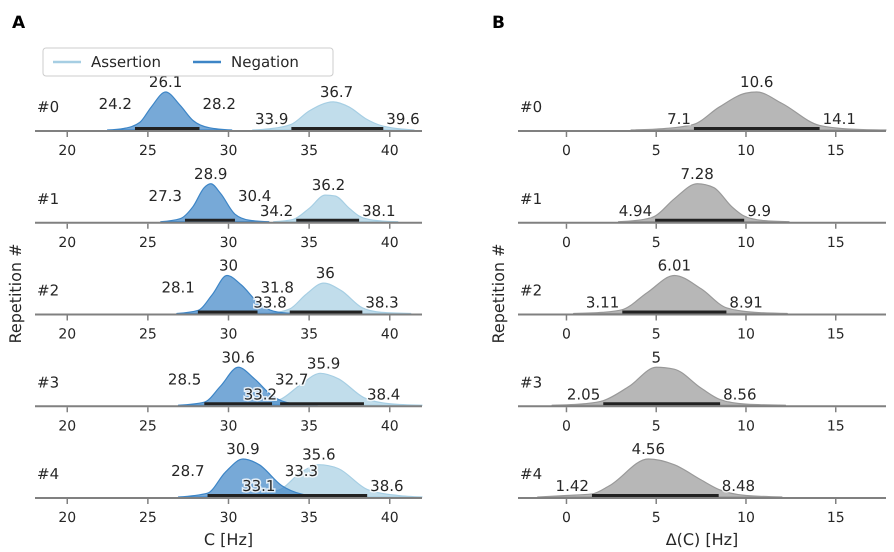  Describe the element at coordinates (211, 173) in the screenshot. I see `annotation: 28.9` at that location.